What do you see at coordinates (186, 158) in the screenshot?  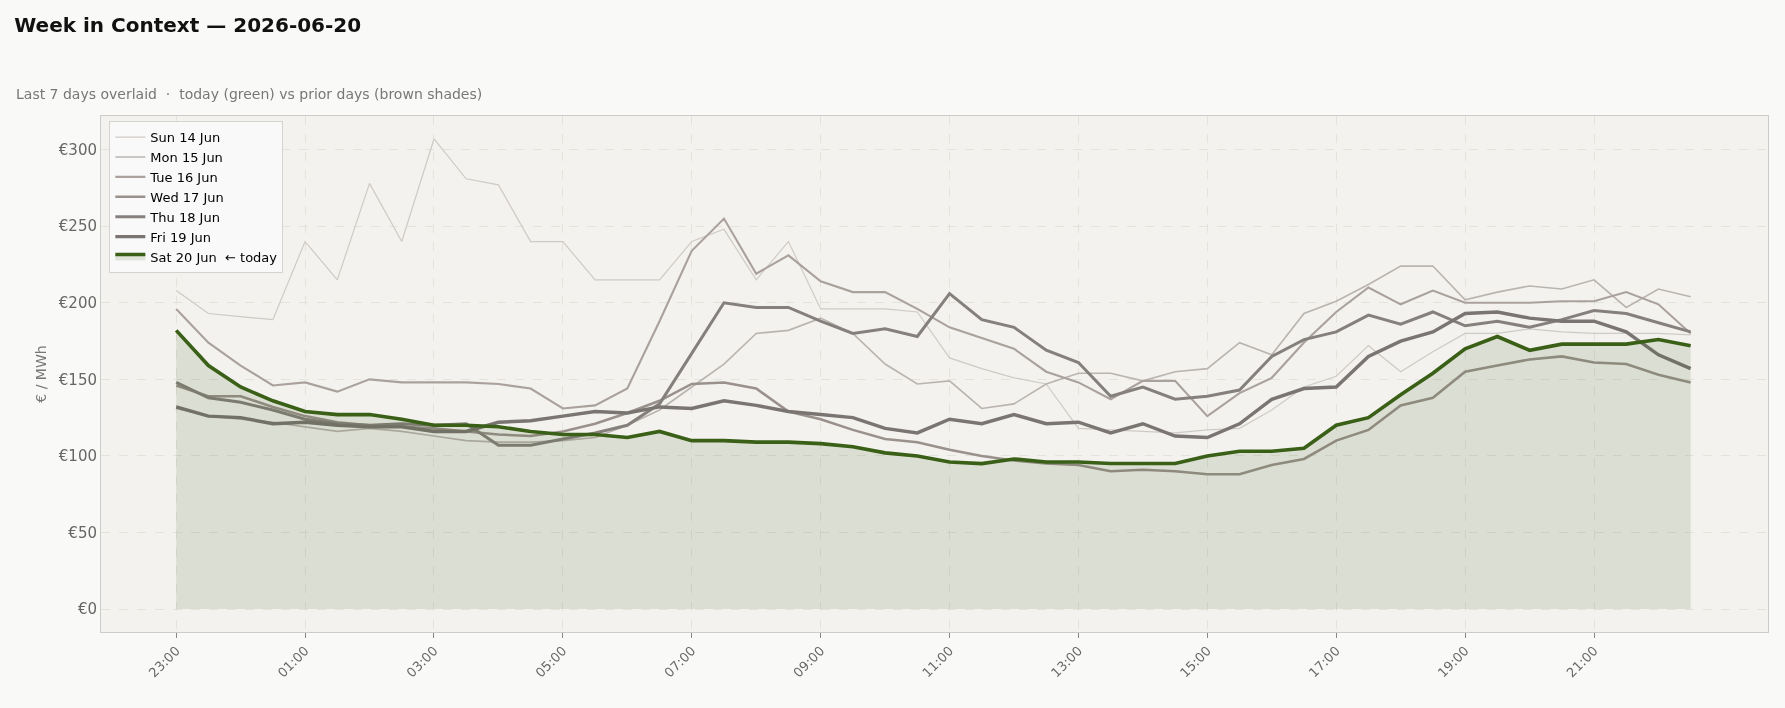 I see `legend-label: Mon 15 Jun` at bounding box center [186, 158].